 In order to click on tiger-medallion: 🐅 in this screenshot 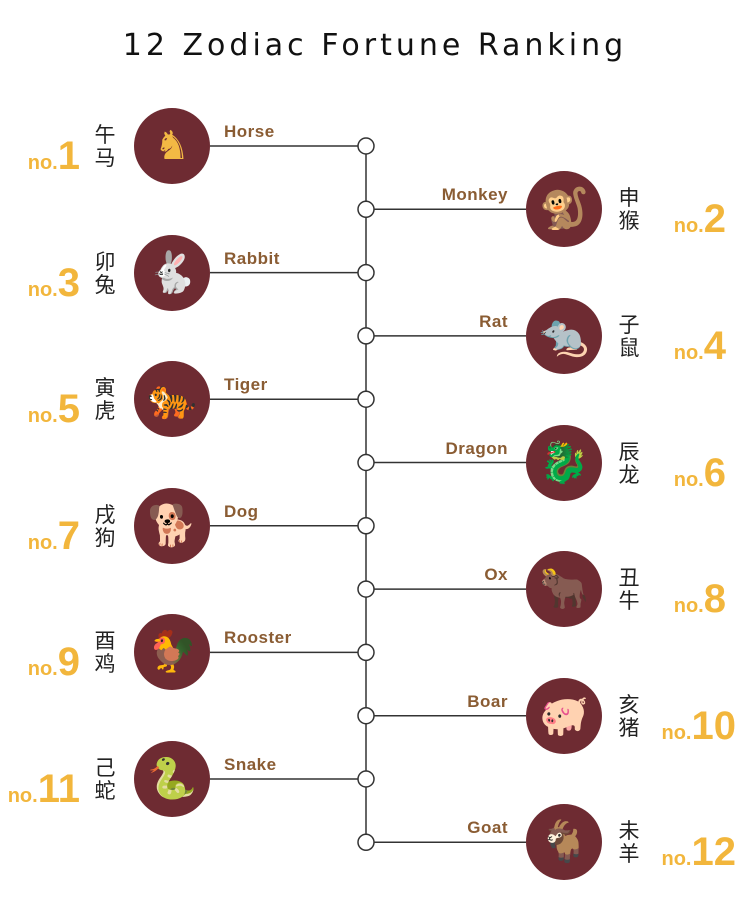, I will do `click(172, 399)`.